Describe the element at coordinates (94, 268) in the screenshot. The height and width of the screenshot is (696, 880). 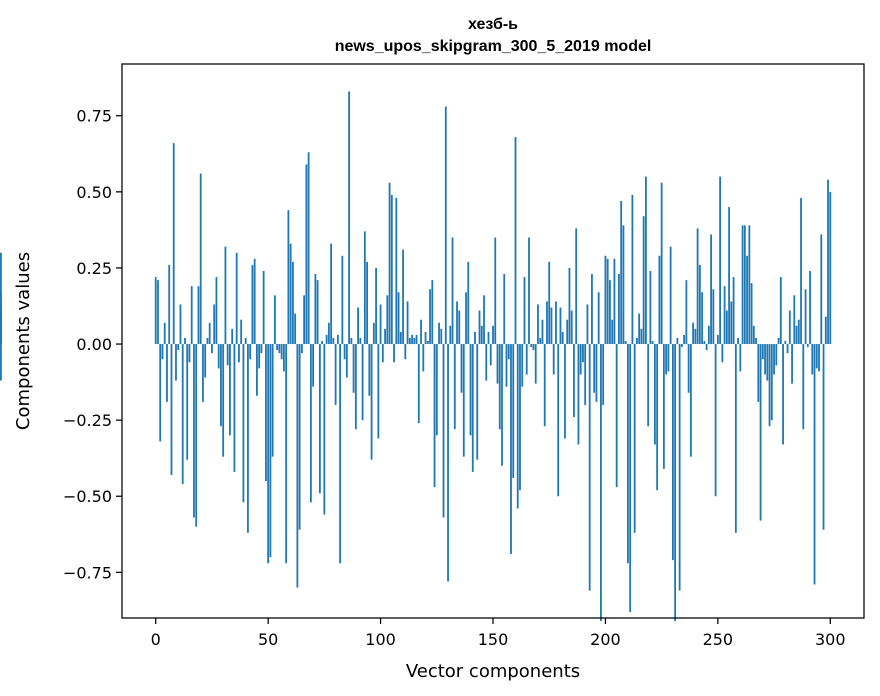
I see `y-tick-label: 0.25` at that location.